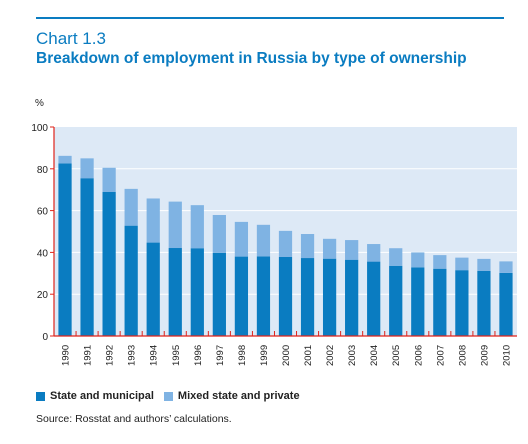 The height and width of the screenshot is (444, 528). Describe the element at coordinates (484, 264) in the screenshot. I see `bar-mixed-2009` at that location.